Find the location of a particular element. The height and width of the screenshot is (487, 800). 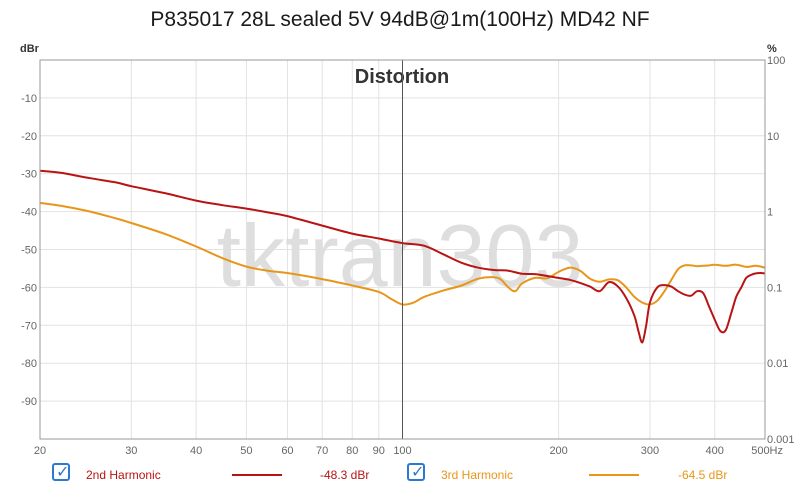

y-tick-label: -70 is located at coordinates (29, 326).